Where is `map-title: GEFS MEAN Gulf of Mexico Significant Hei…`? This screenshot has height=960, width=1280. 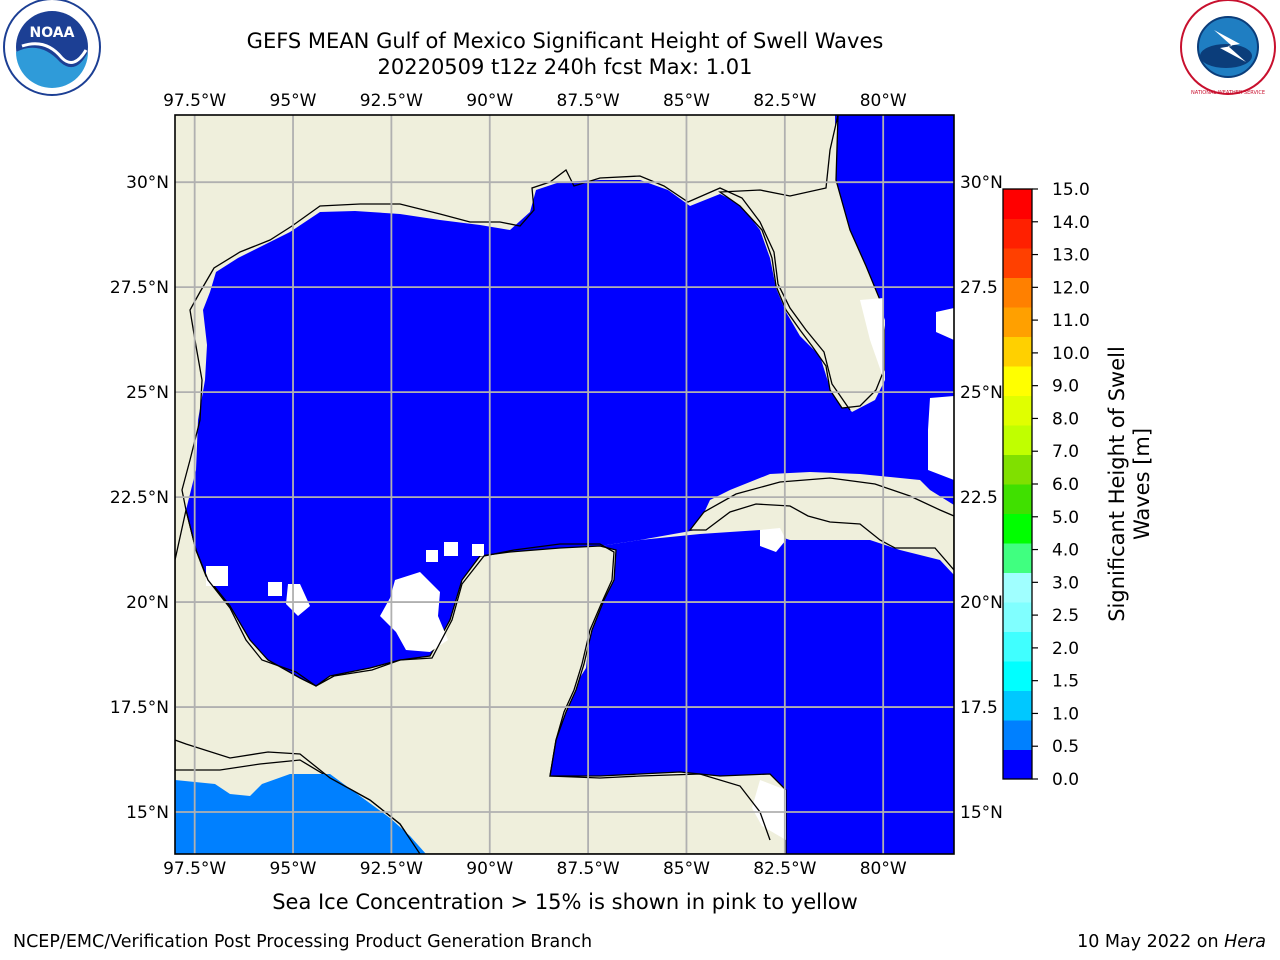
map-title: GEFS MEAN Gulf of Mexico Significant Hei… is located at coordinates (565, 41).